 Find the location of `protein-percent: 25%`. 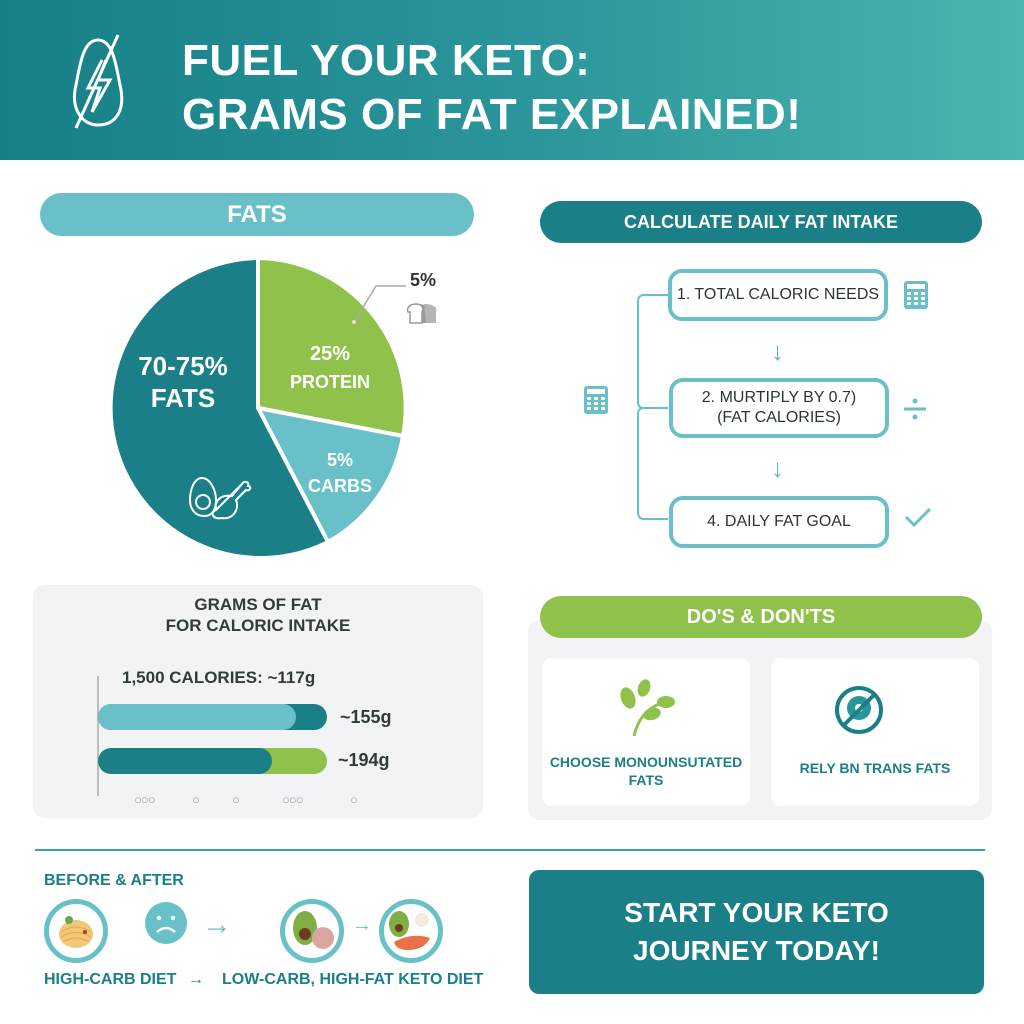

protein-percent: 25% is located at coordinates (330, 354).